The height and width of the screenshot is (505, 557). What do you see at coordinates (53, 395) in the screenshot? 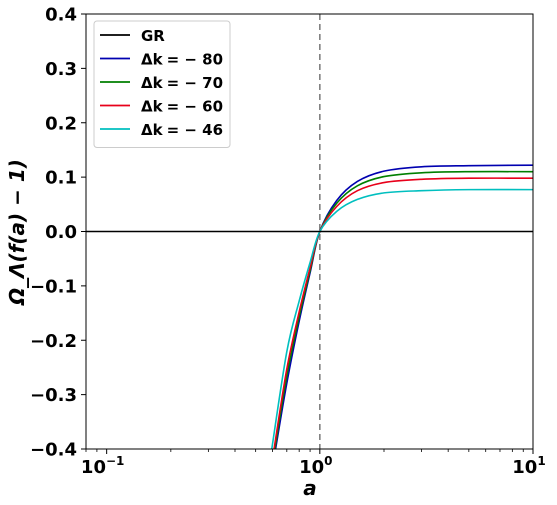
I see `y-tick-label: −0.3` at bounding box center [53, 395].